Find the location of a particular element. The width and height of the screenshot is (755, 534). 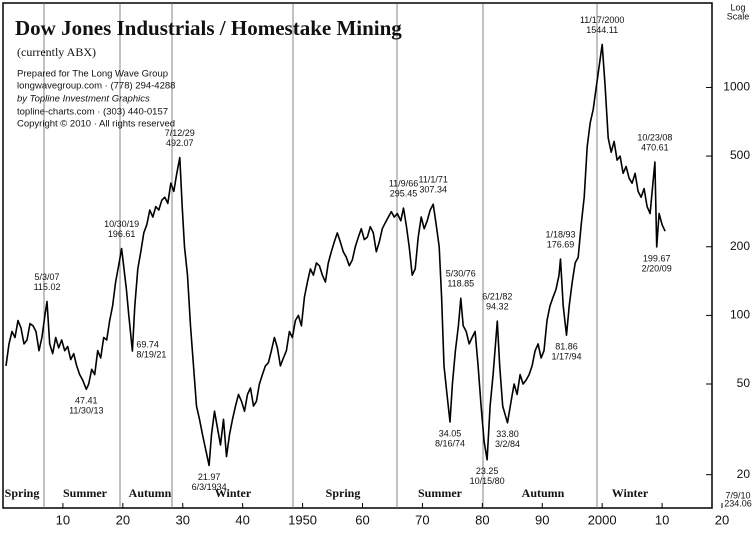

annotation: 10/30/19 is located at coordinates (121, 224).